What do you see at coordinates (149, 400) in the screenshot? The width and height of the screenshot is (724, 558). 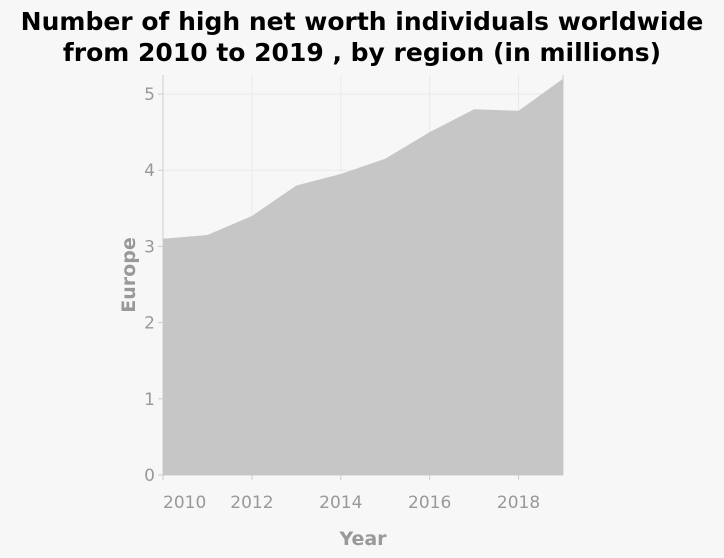 I see `y-tick-label: 1` at bounding box center [149, 400].